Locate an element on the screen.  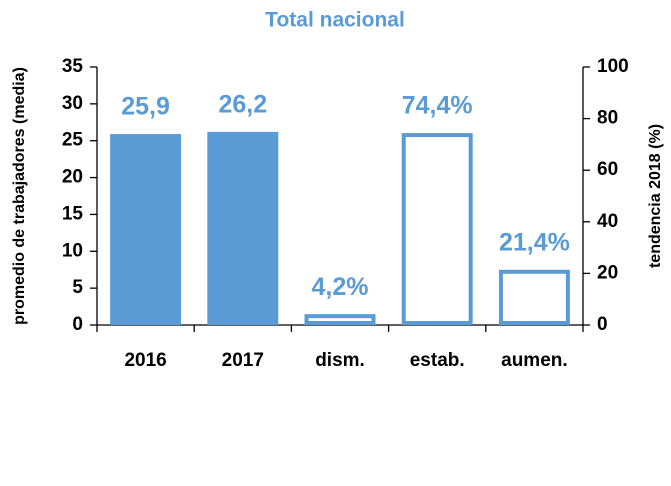
x-tick-label: aumen. is located at coordinates (534, 360).